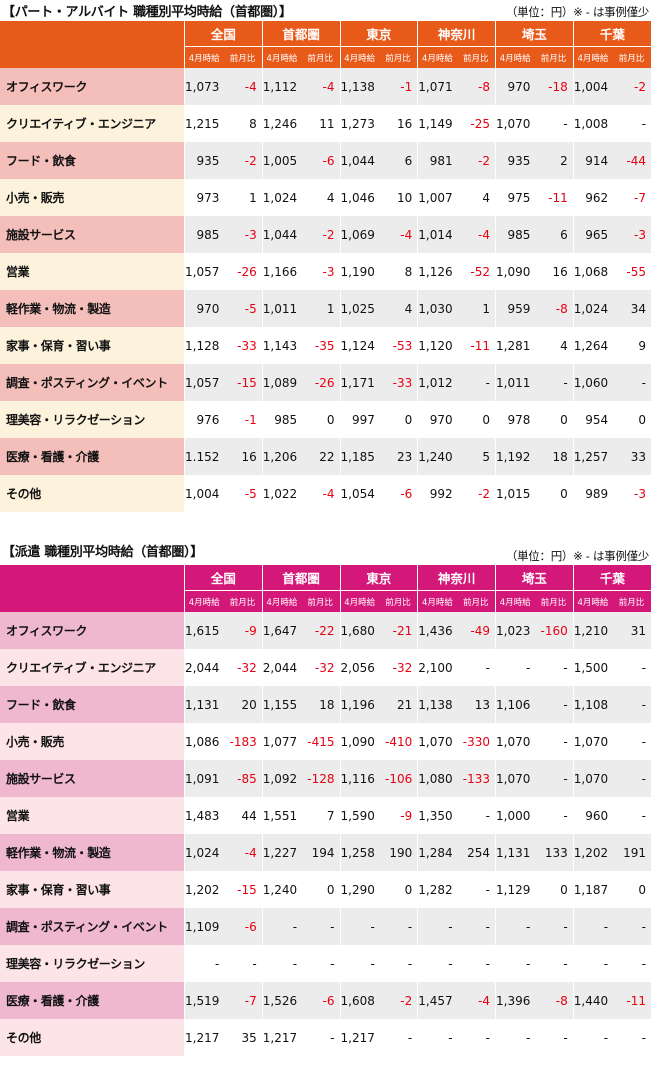 This screenshot has height=1066, width=651. I want to click on wage-cell: 1,023, so click(515, 630).